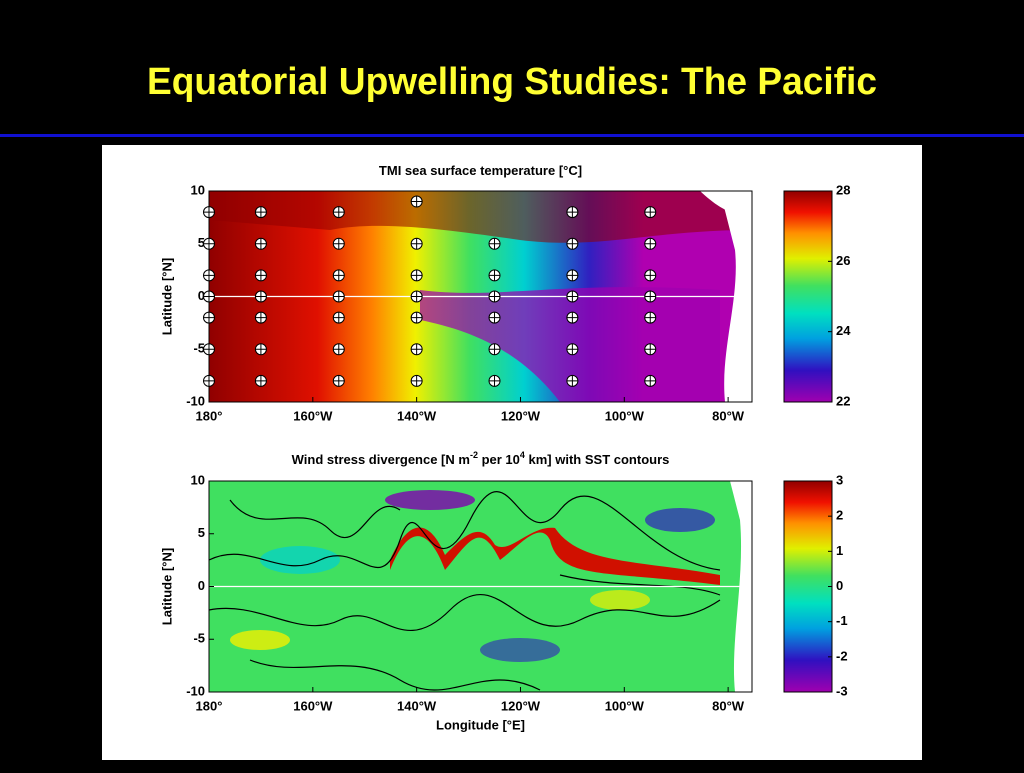 The image size is (1024, 773). What do you see at coordinates (512, 135) in the screenshot?
I see `divider` at bounding box center [512, 135].